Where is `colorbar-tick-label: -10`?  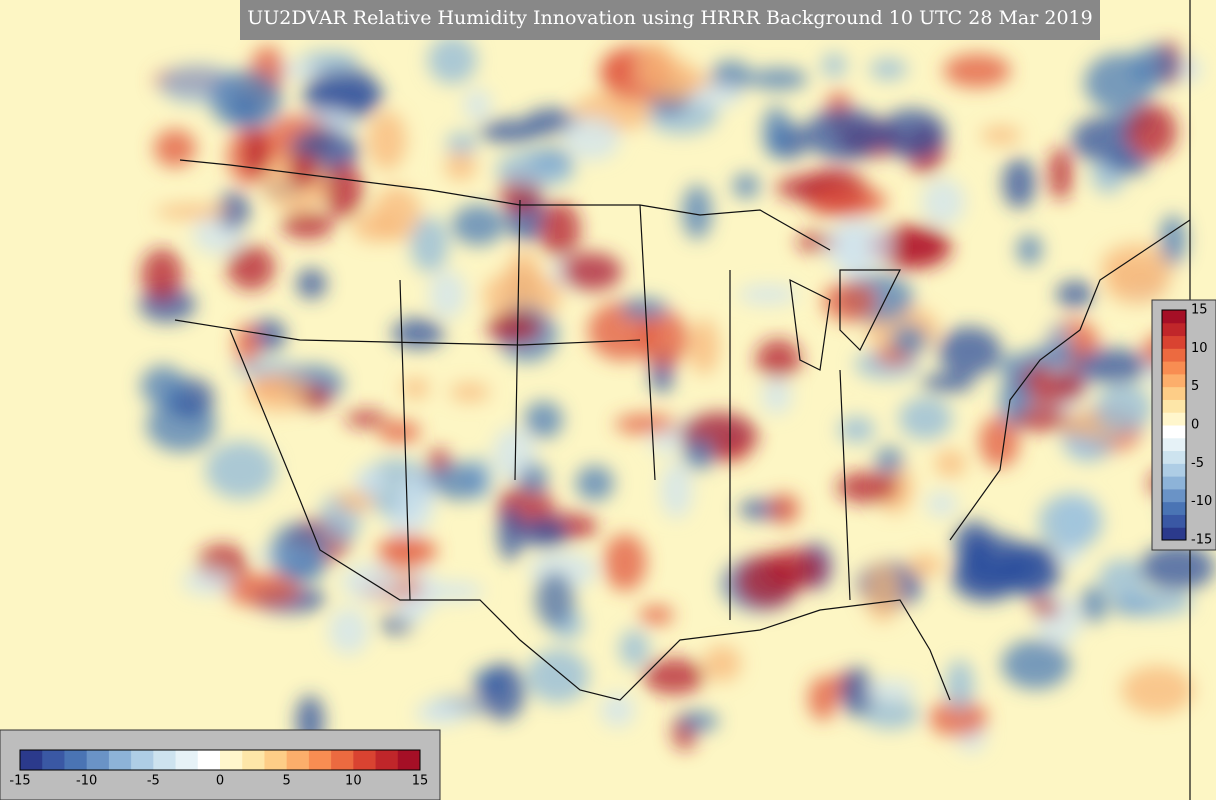
colorbar-tick-label: -10 is located at coordinates (1201, 501).